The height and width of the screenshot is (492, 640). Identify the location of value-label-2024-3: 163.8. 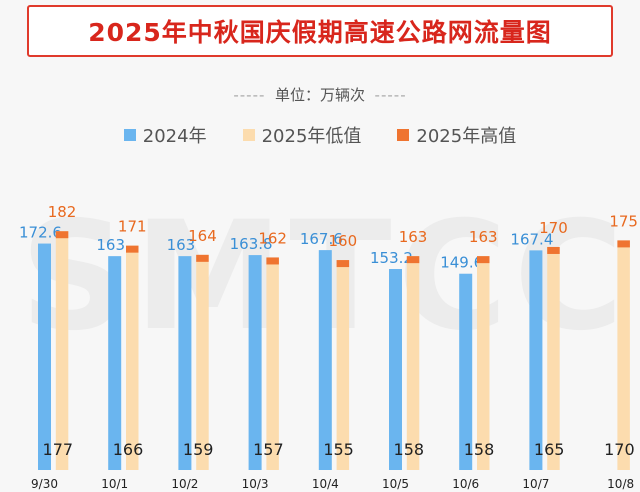
(251, 244).